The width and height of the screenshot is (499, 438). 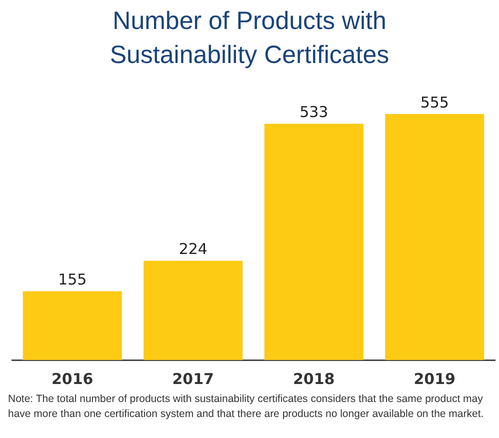 I want to click on x-tick-label: 2019, so click(x=435, y=379).